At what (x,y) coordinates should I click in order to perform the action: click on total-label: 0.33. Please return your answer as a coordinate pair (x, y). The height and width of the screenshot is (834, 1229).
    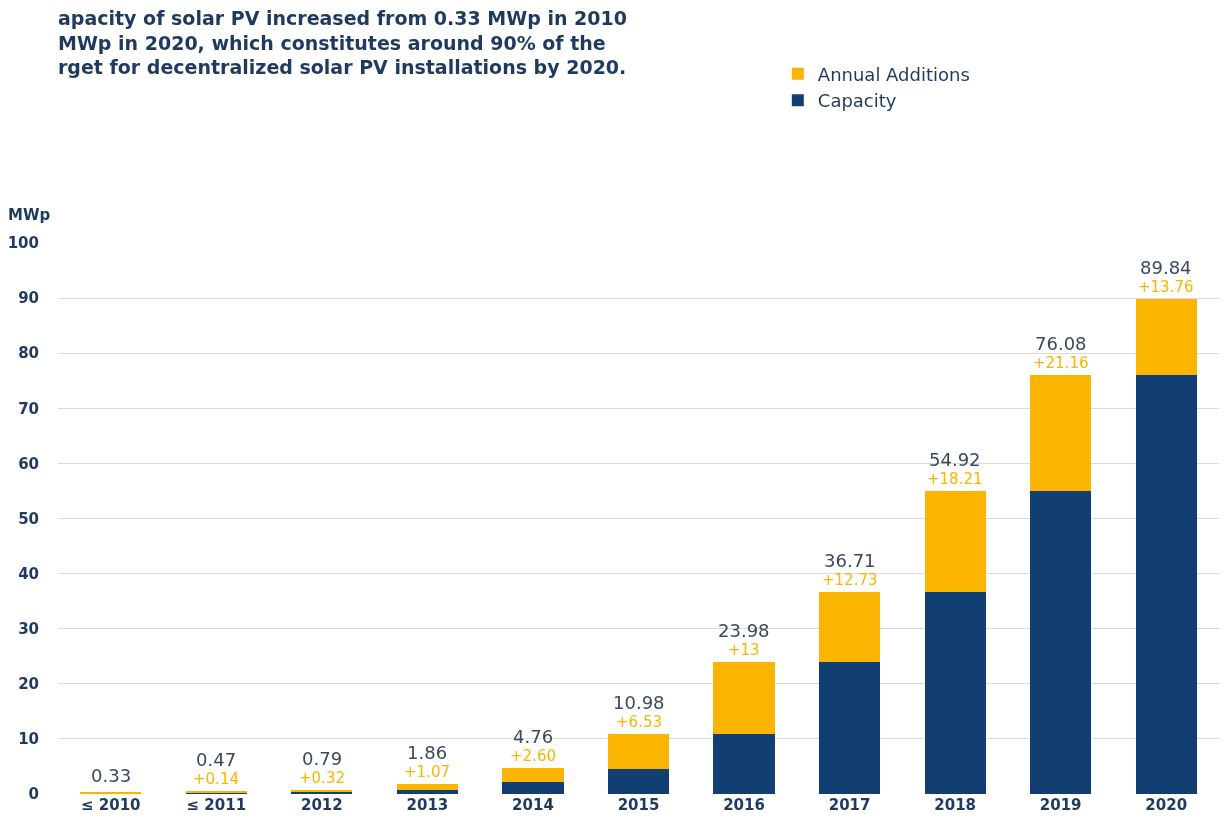
    Looking at the image, I should click on (111, 775).